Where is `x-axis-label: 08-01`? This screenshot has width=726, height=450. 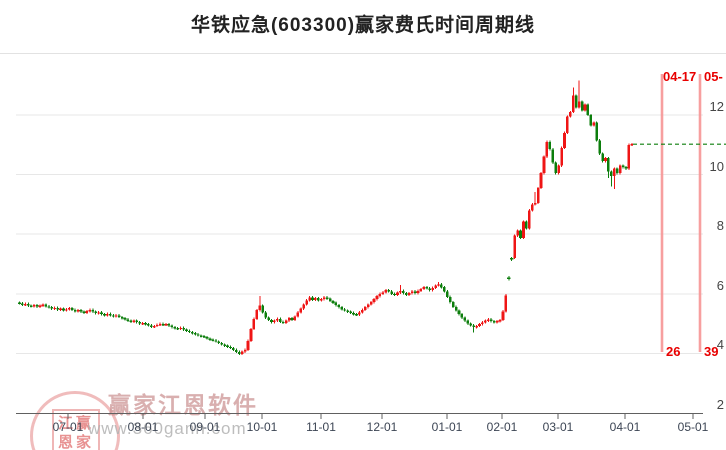
x-axis-label: 08-01 is located at coordinates (143, 427).